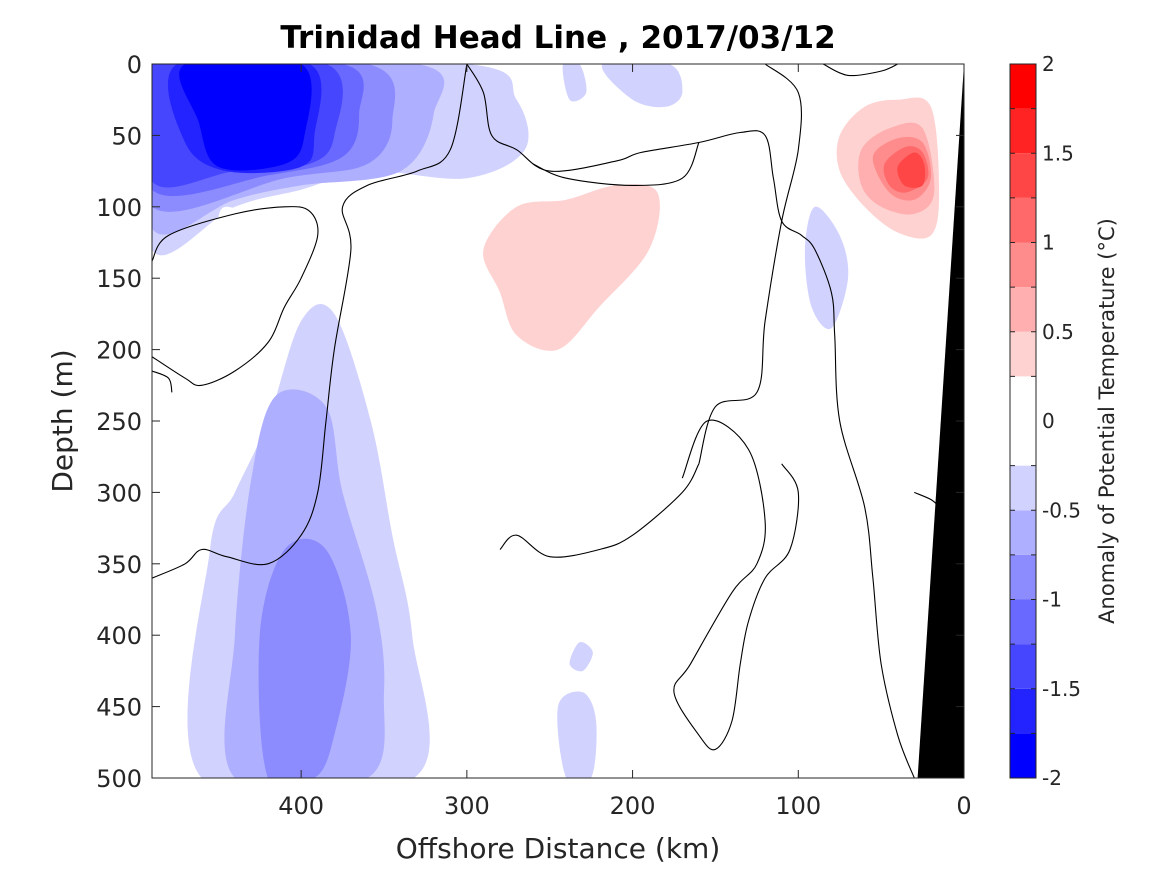  I want to click on y-tick-label: 150, so click(119, 279).